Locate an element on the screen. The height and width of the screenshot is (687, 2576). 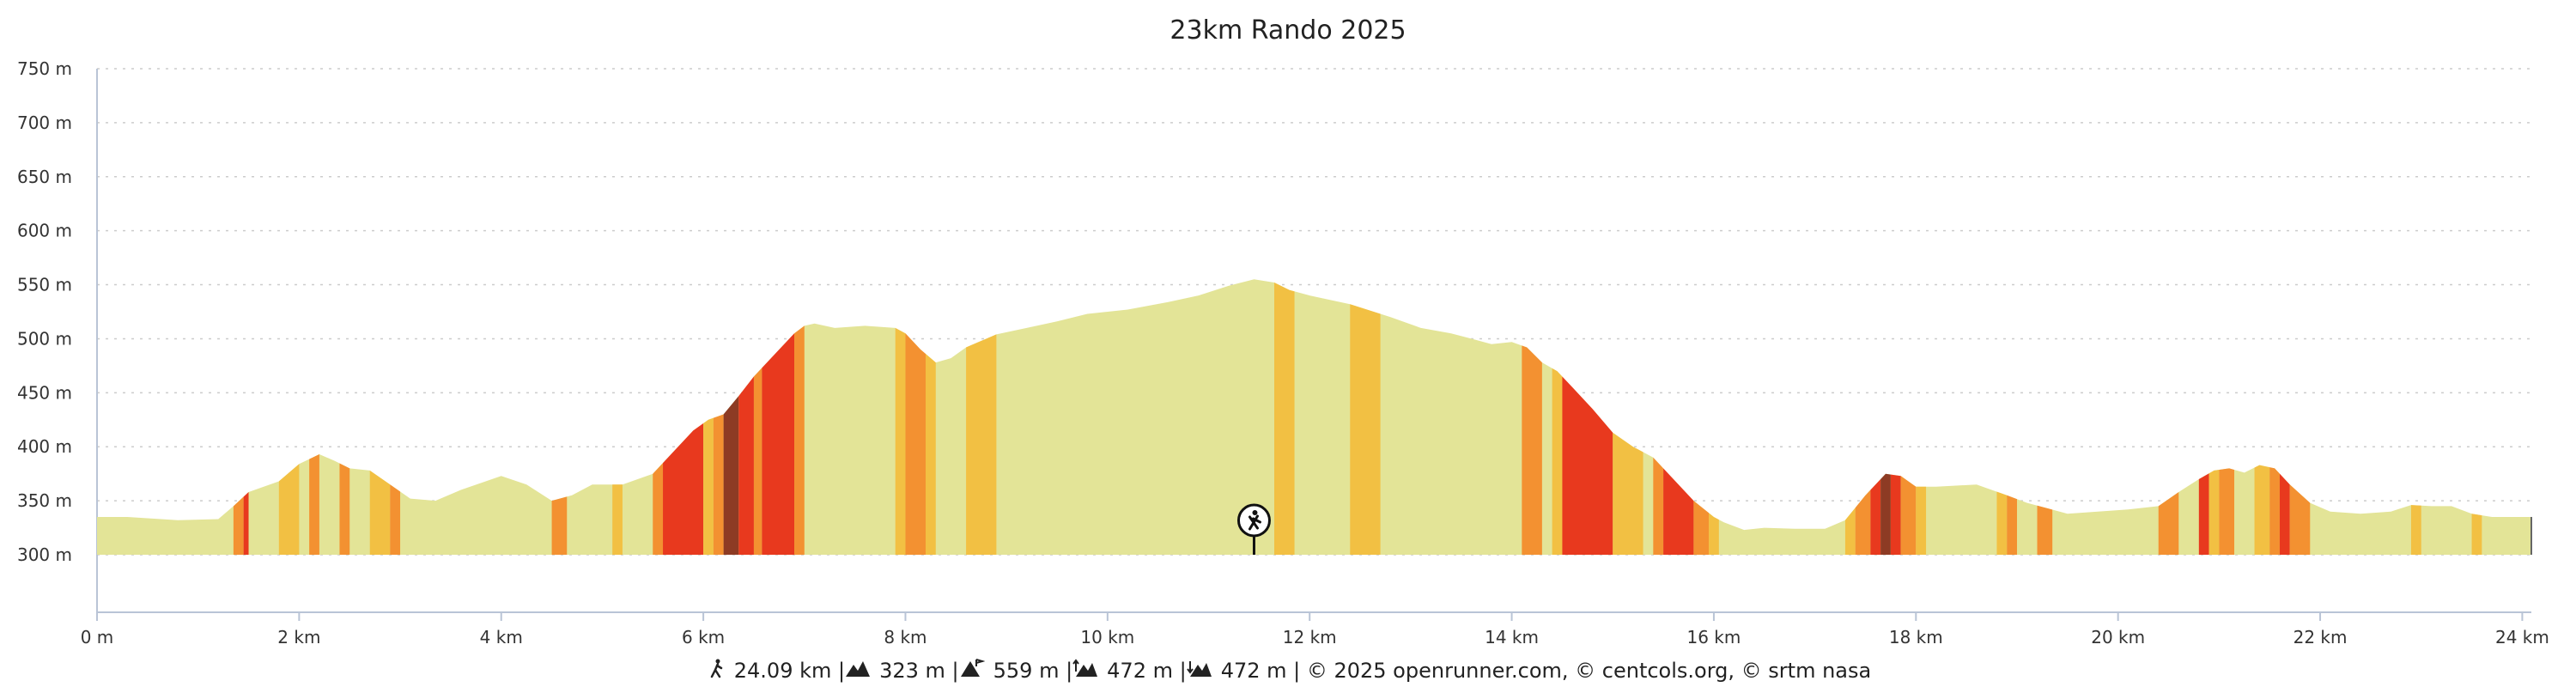
x-tick-label: 20 km is located at coordinates (2118, 637).